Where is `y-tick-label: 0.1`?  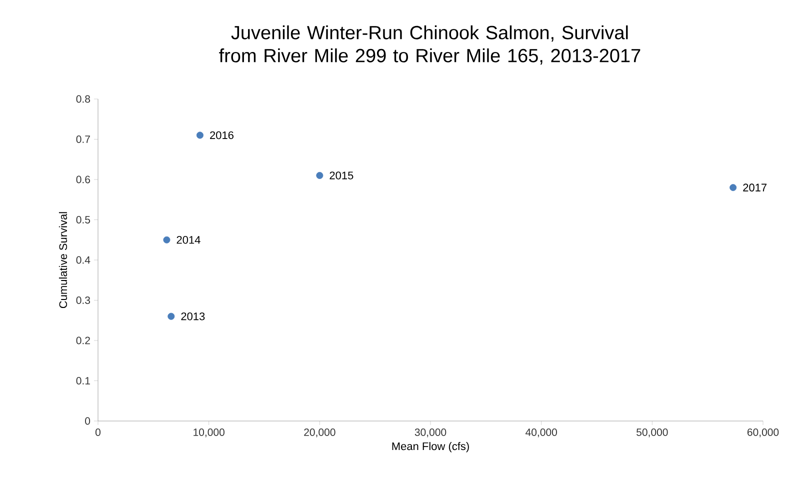
y-tick-label: 0.1 is located at coordinates (83, 380).